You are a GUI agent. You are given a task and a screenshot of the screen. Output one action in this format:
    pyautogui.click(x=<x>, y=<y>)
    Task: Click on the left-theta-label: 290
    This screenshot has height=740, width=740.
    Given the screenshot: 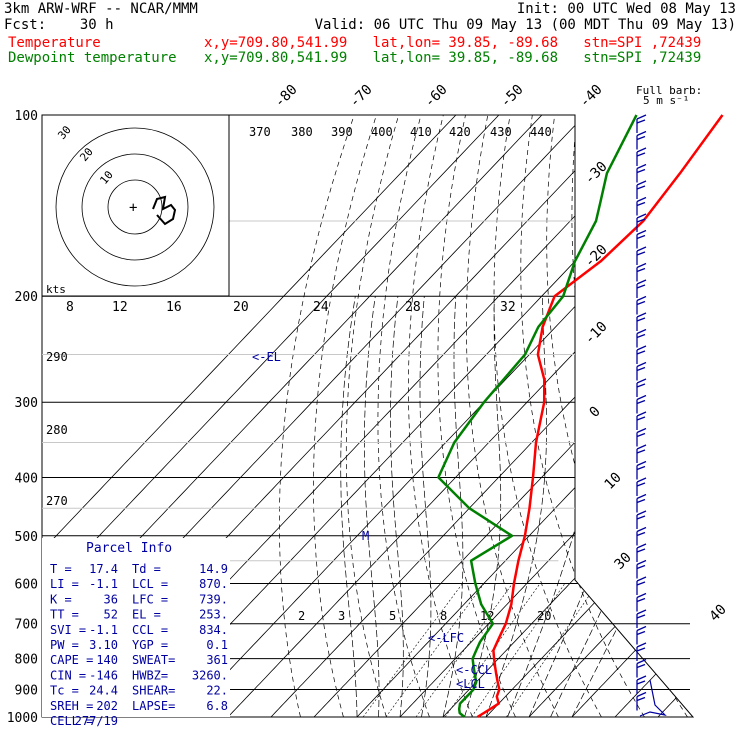 What is the action you would take?
    pyautogui.click(x=57, y=357)
    